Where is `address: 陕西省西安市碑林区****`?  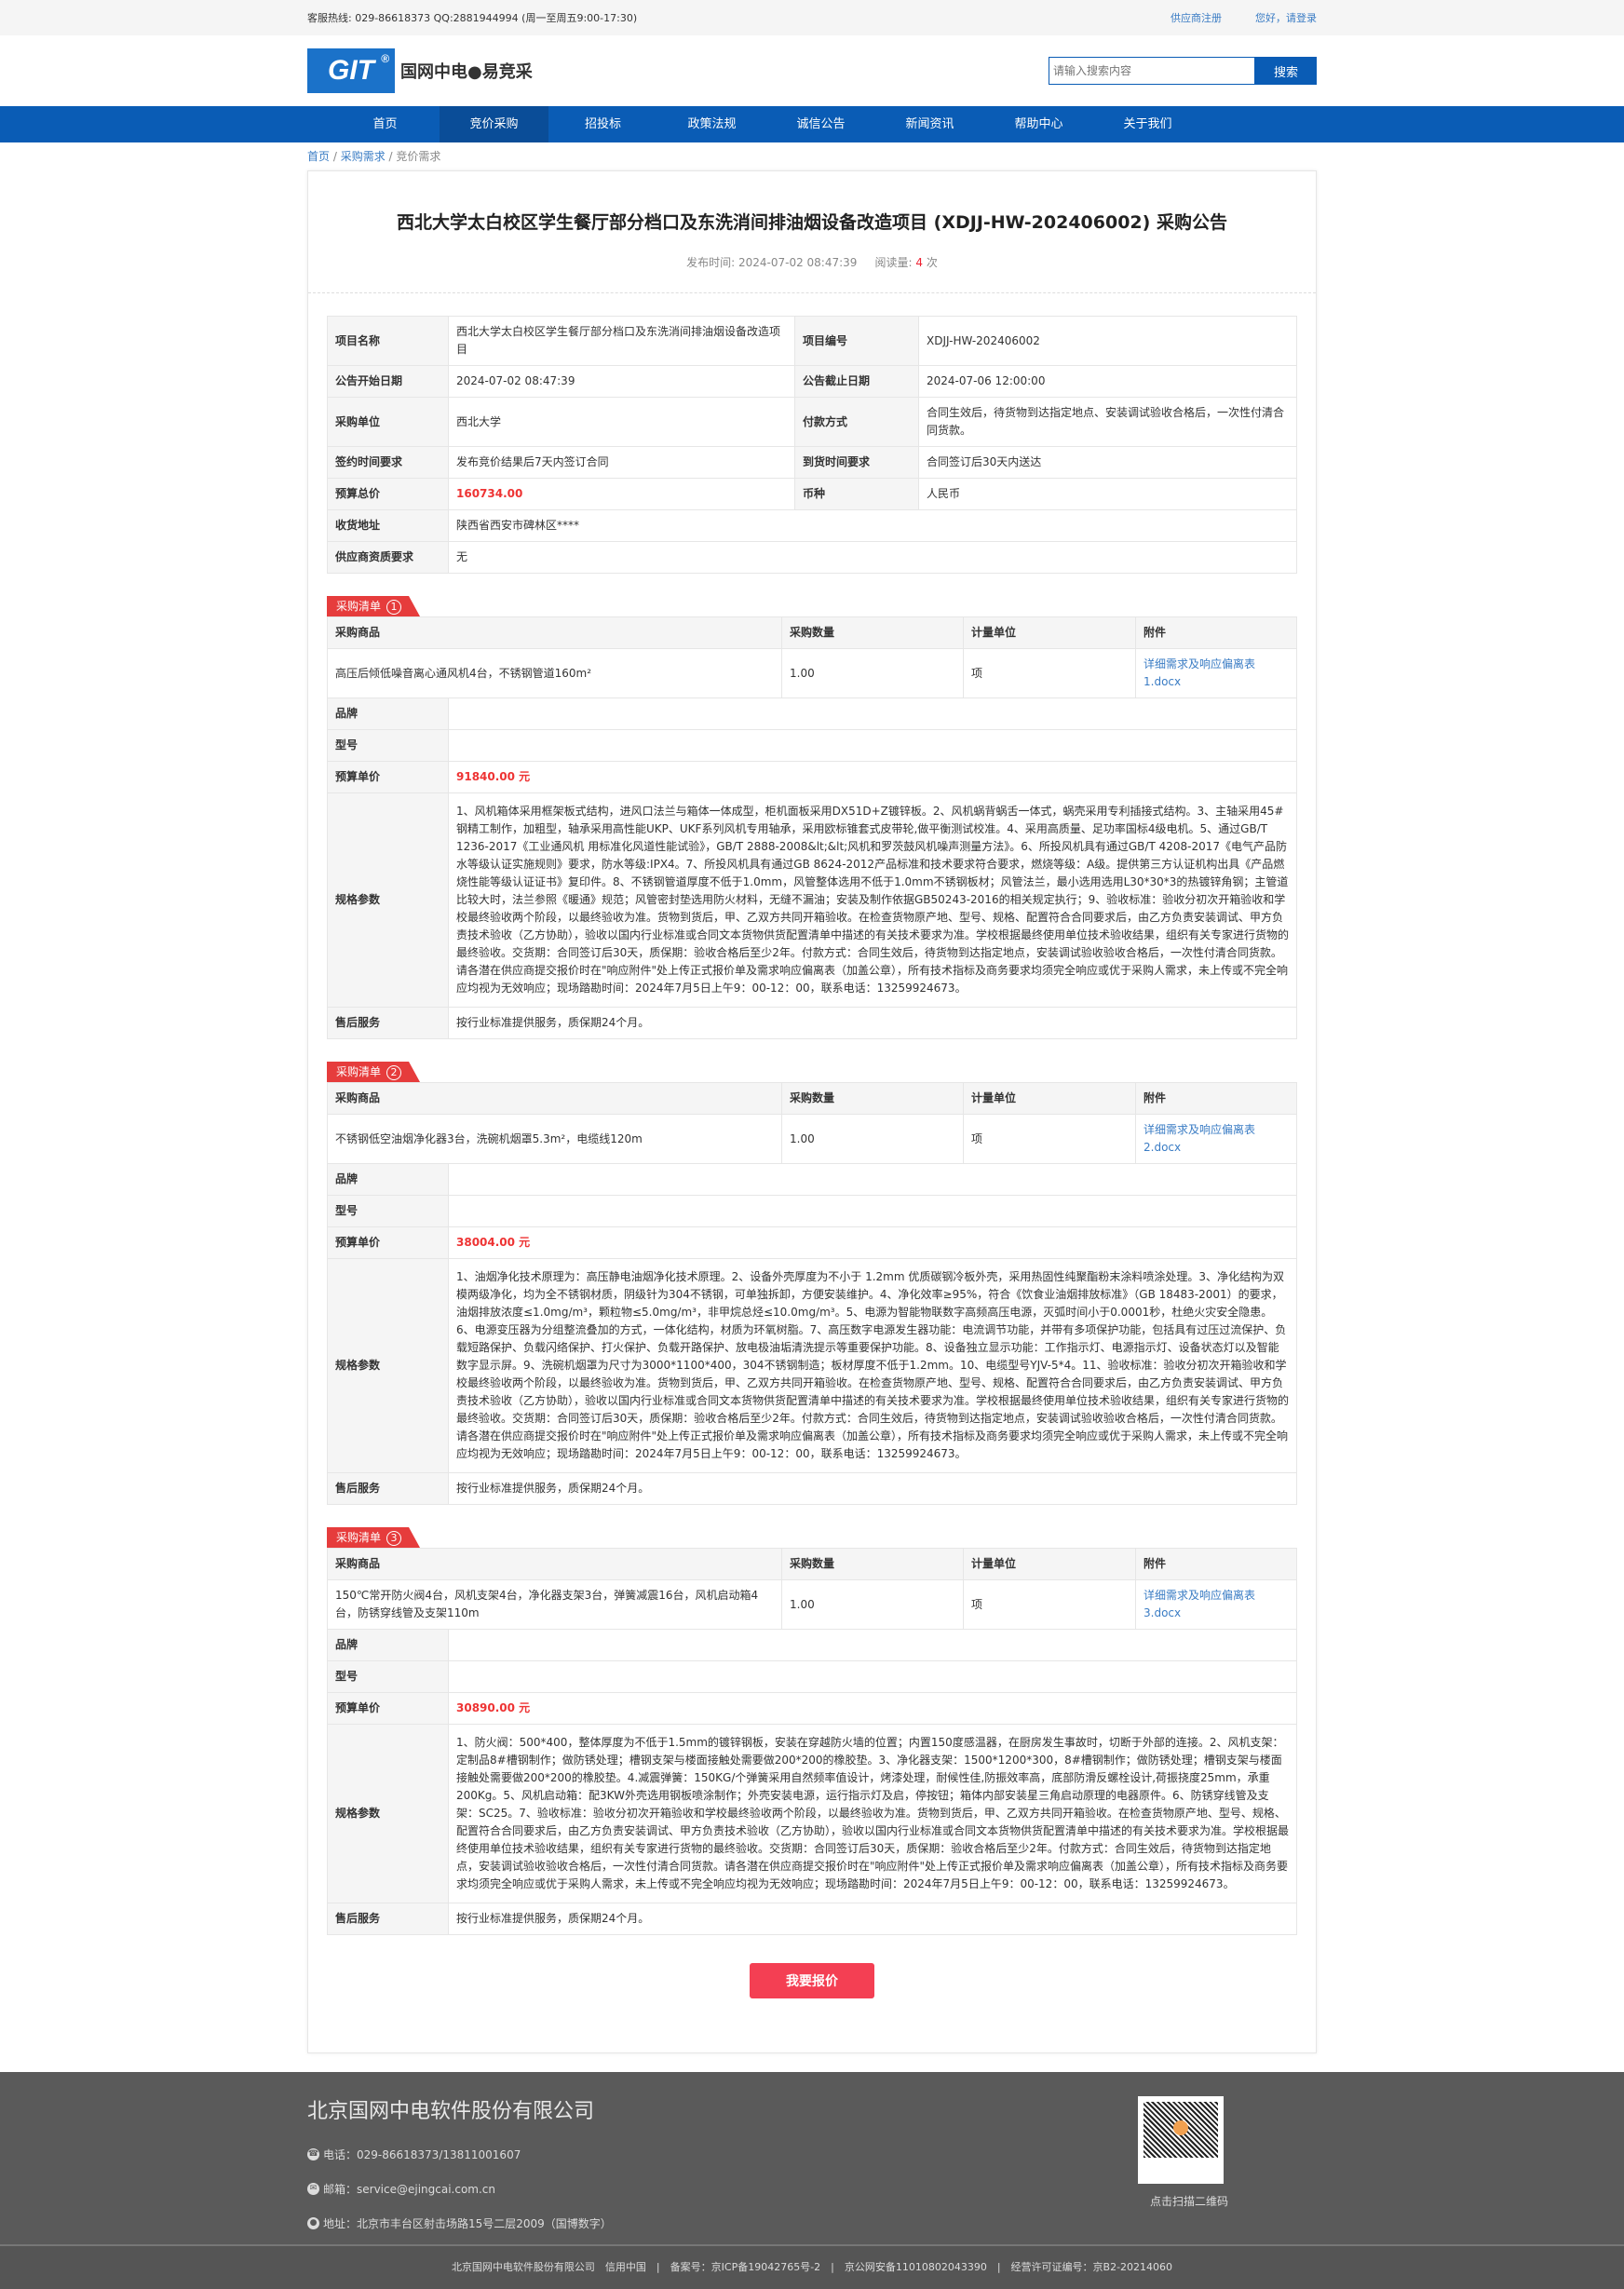
address: 陕西省西安市碑林区**** is located at coordinates (872, 526).